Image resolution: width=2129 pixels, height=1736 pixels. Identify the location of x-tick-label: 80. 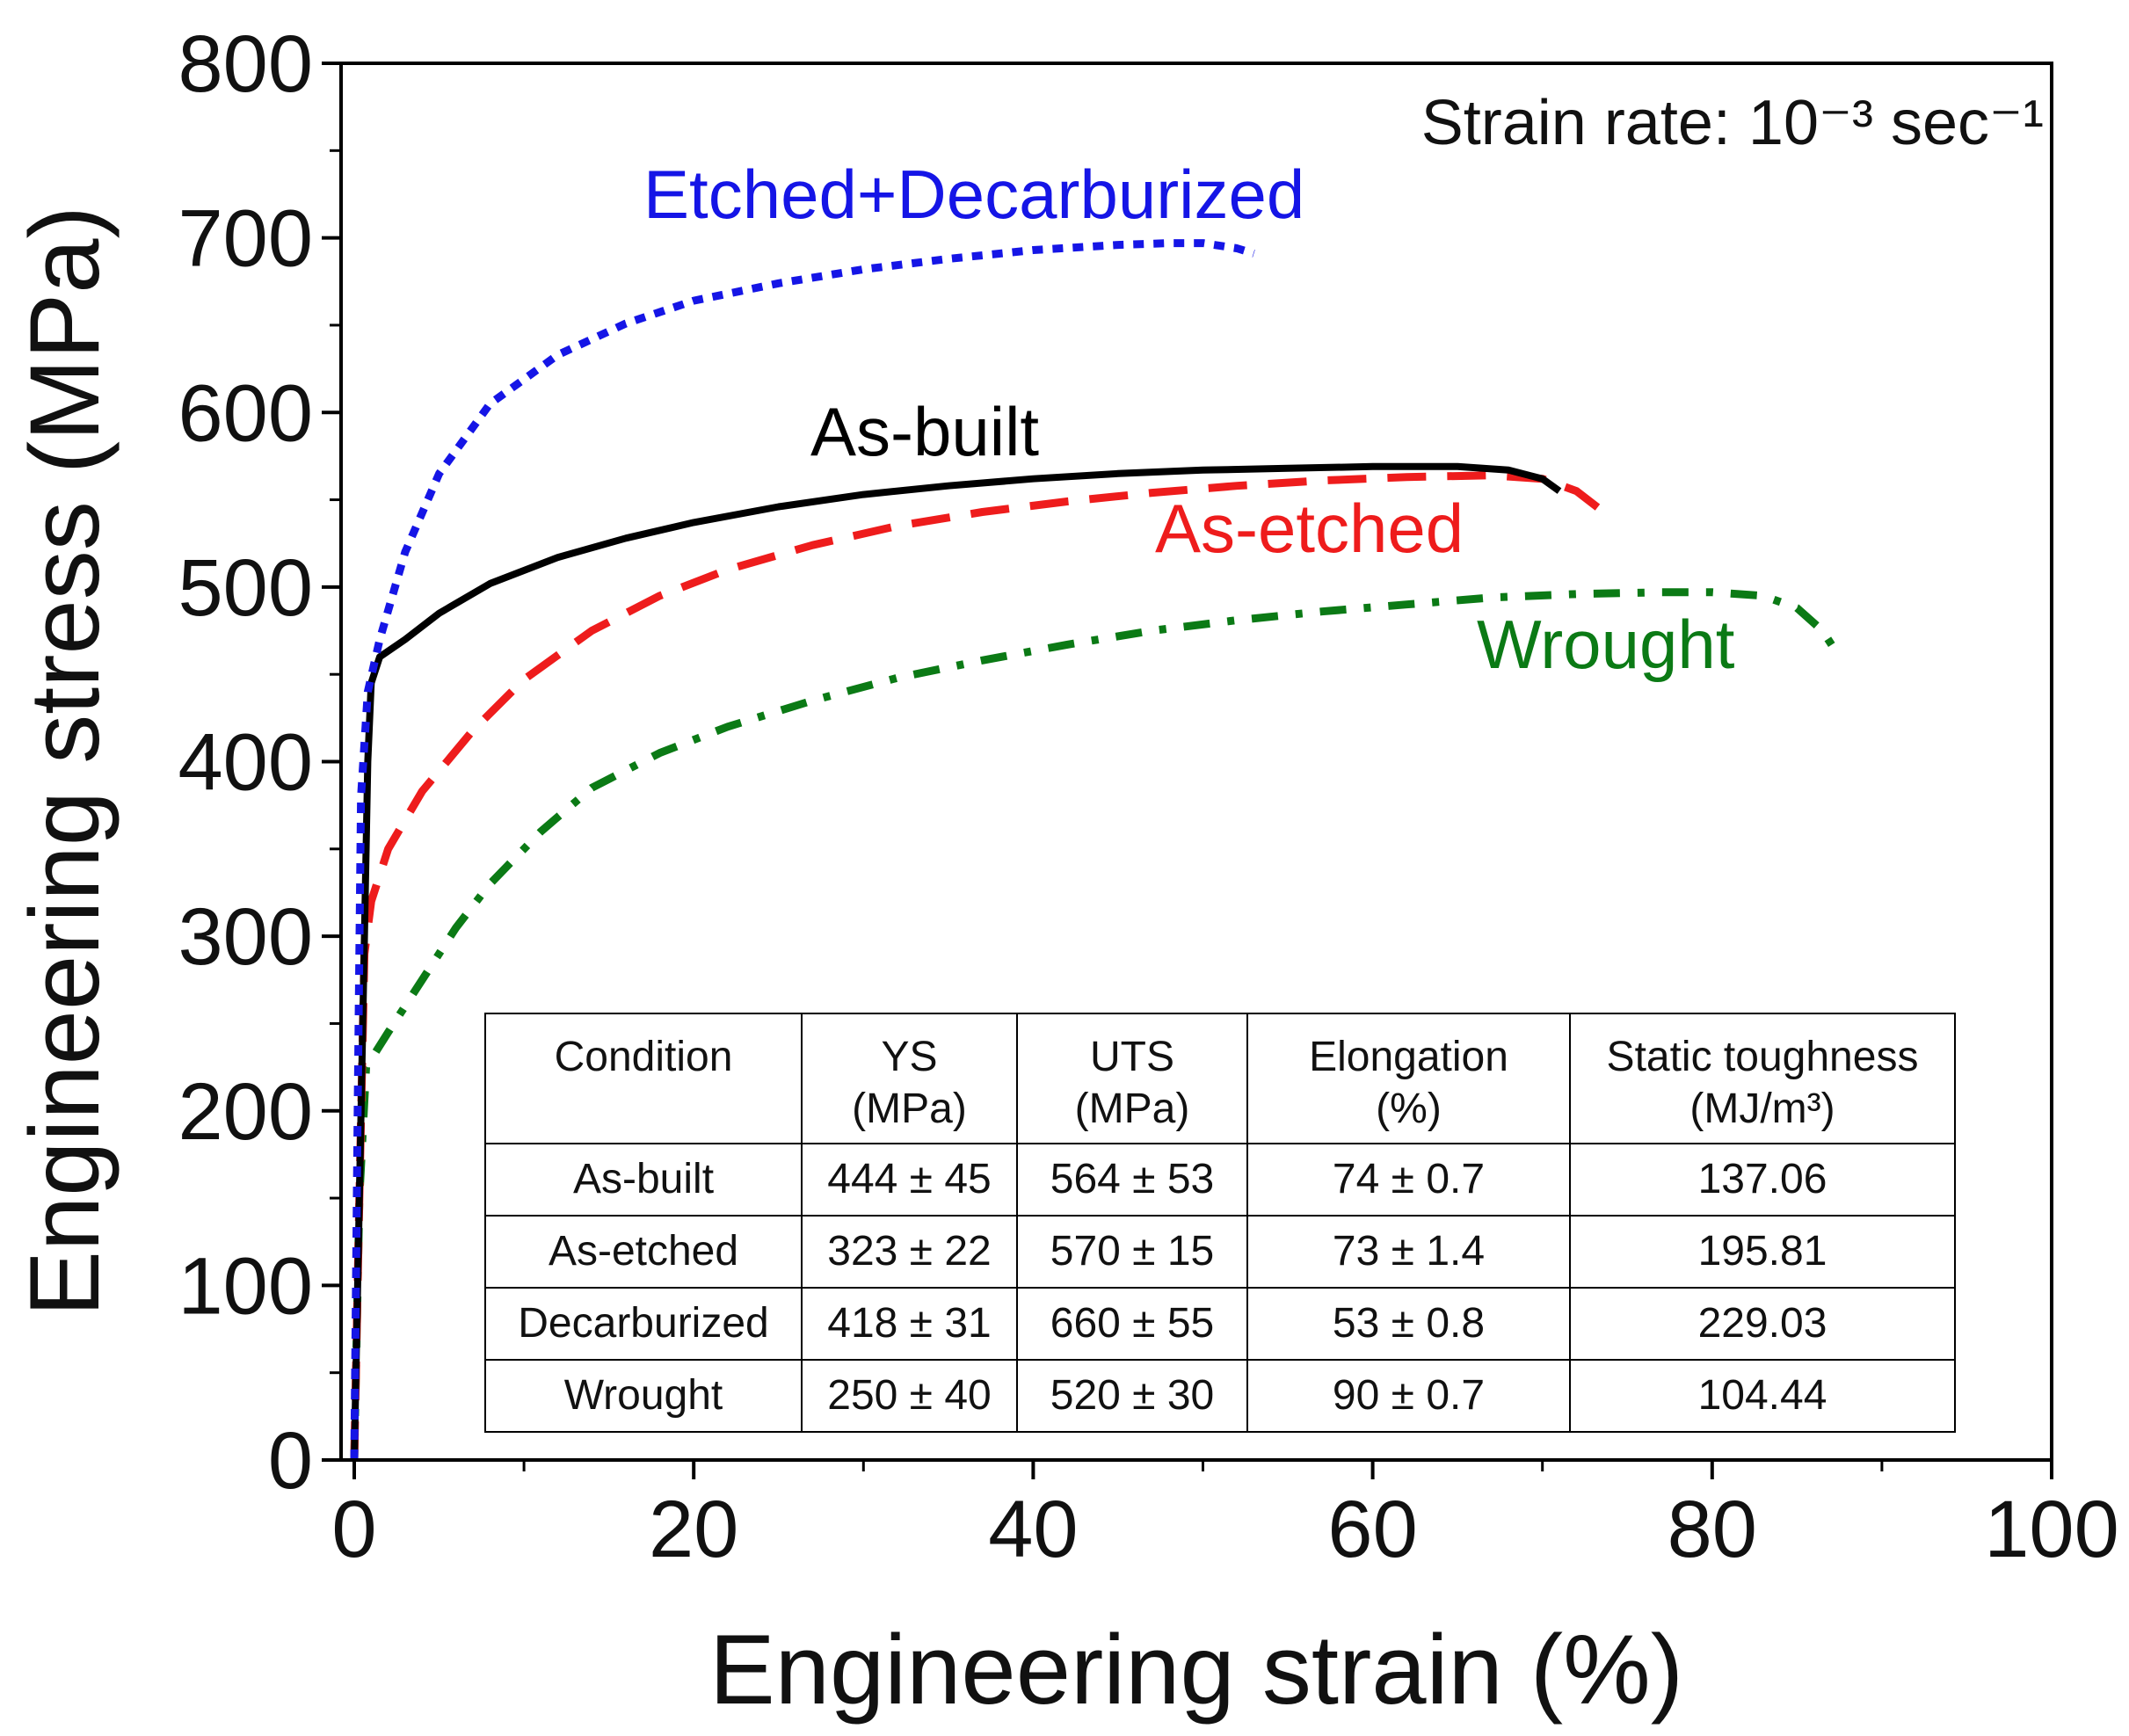
(1712, 1530).